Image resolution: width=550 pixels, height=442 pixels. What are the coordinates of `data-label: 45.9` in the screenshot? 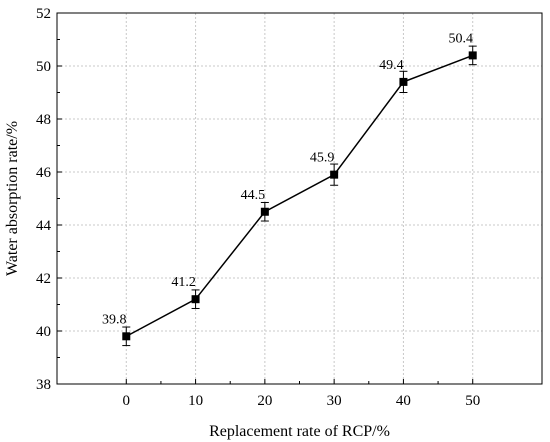 It's located at (322, 158).